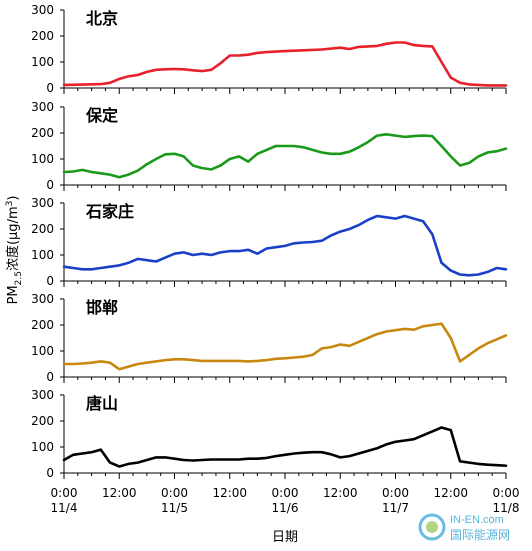  Describe the element at coordinates (42, 325) in the screenshot. I see `y-tick-label-3-200: 200` at that location.